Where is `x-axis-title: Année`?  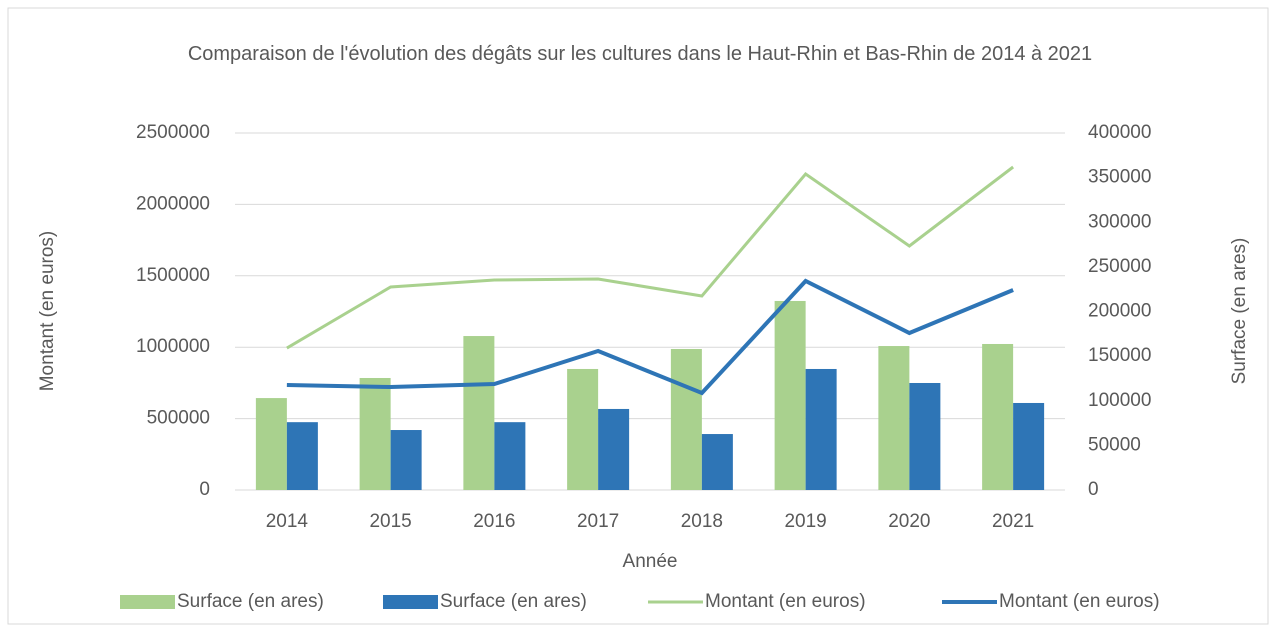 x-axis-title: Année is located at coordinates (650, 561).